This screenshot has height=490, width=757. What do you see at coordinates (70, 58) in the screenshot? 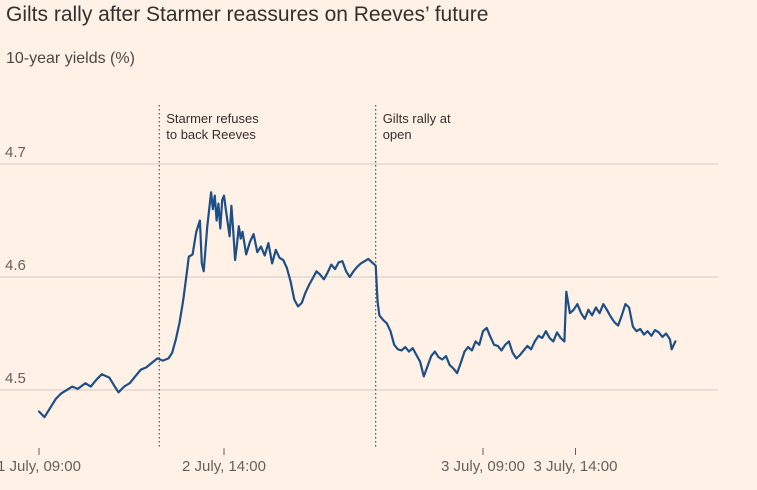
I see `chart-subtitle: 10-year yields (%)` at bounding box center [70, 58].